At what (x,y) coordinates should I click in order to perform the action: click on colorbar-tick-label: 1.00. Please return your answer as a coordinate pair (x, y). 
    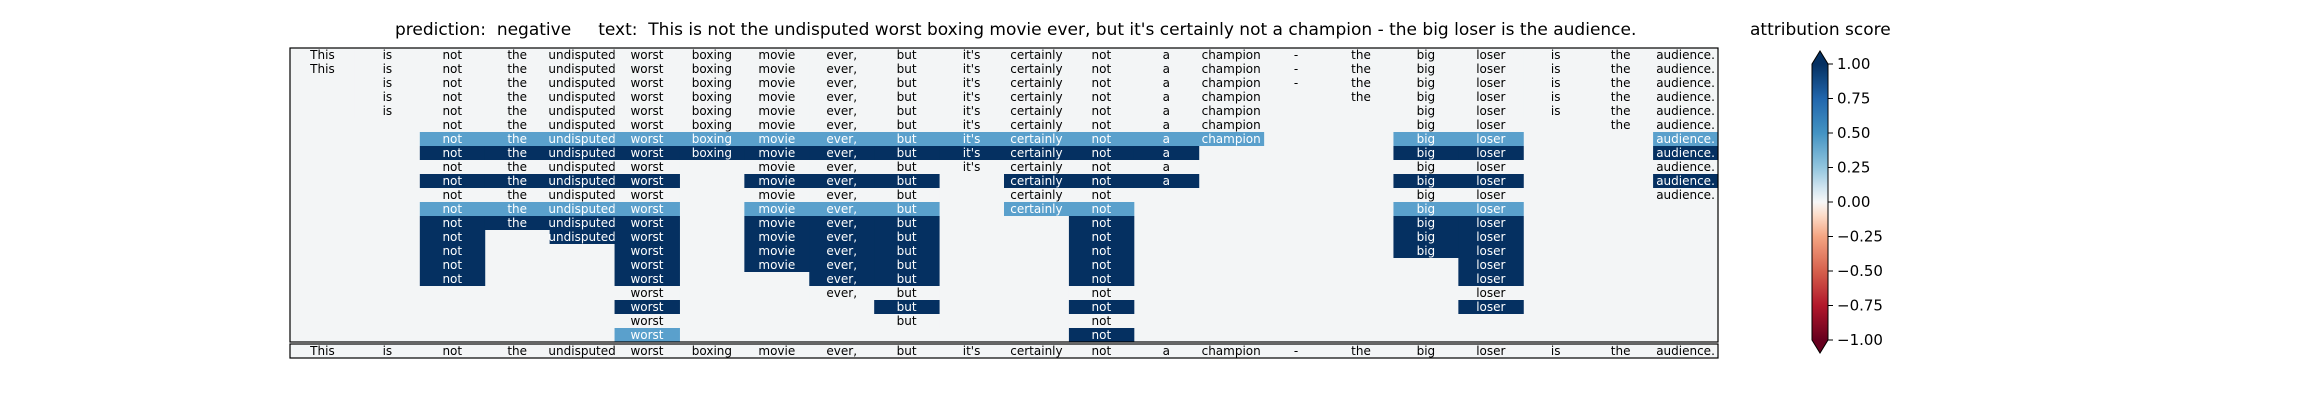
    Looking at the image, I should click on (1853, 64).